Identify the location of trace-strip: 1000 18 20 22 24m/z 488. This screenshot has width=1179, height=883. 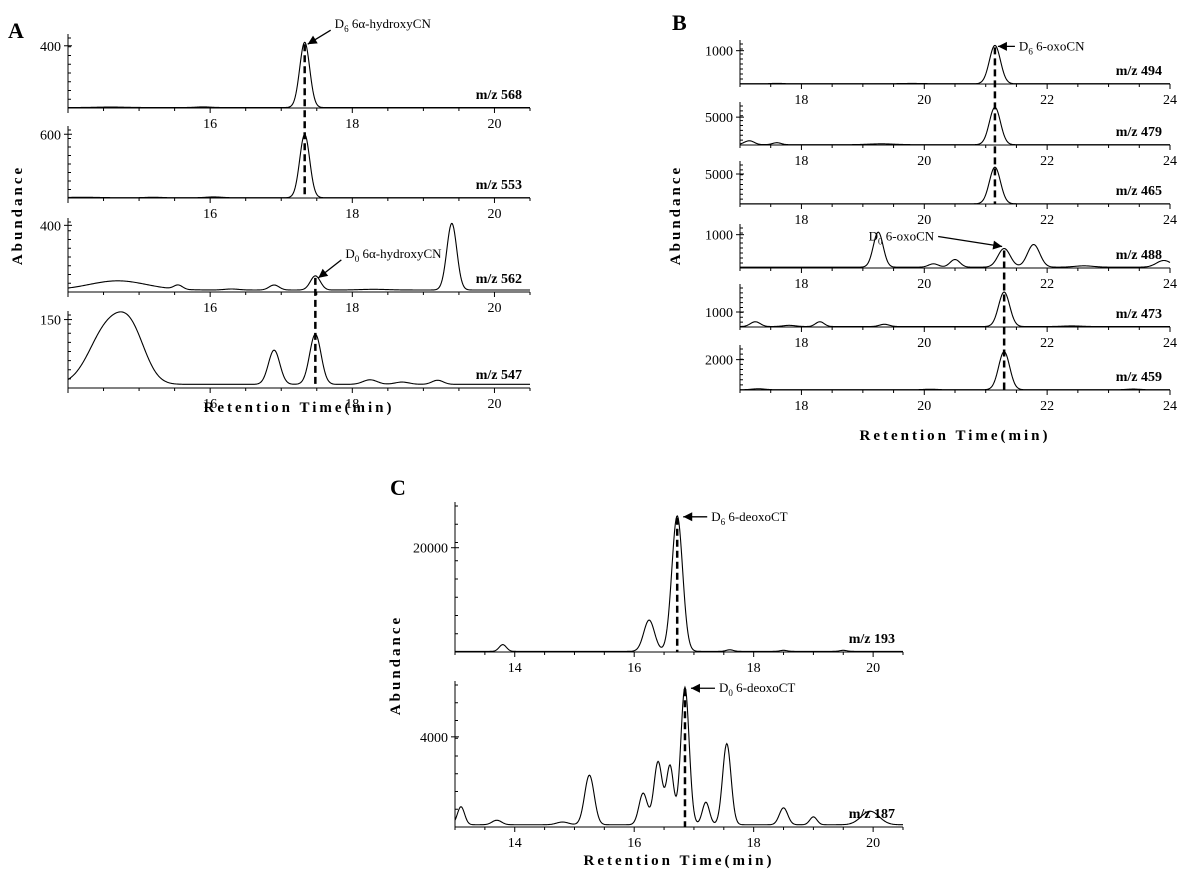
(941, 258).